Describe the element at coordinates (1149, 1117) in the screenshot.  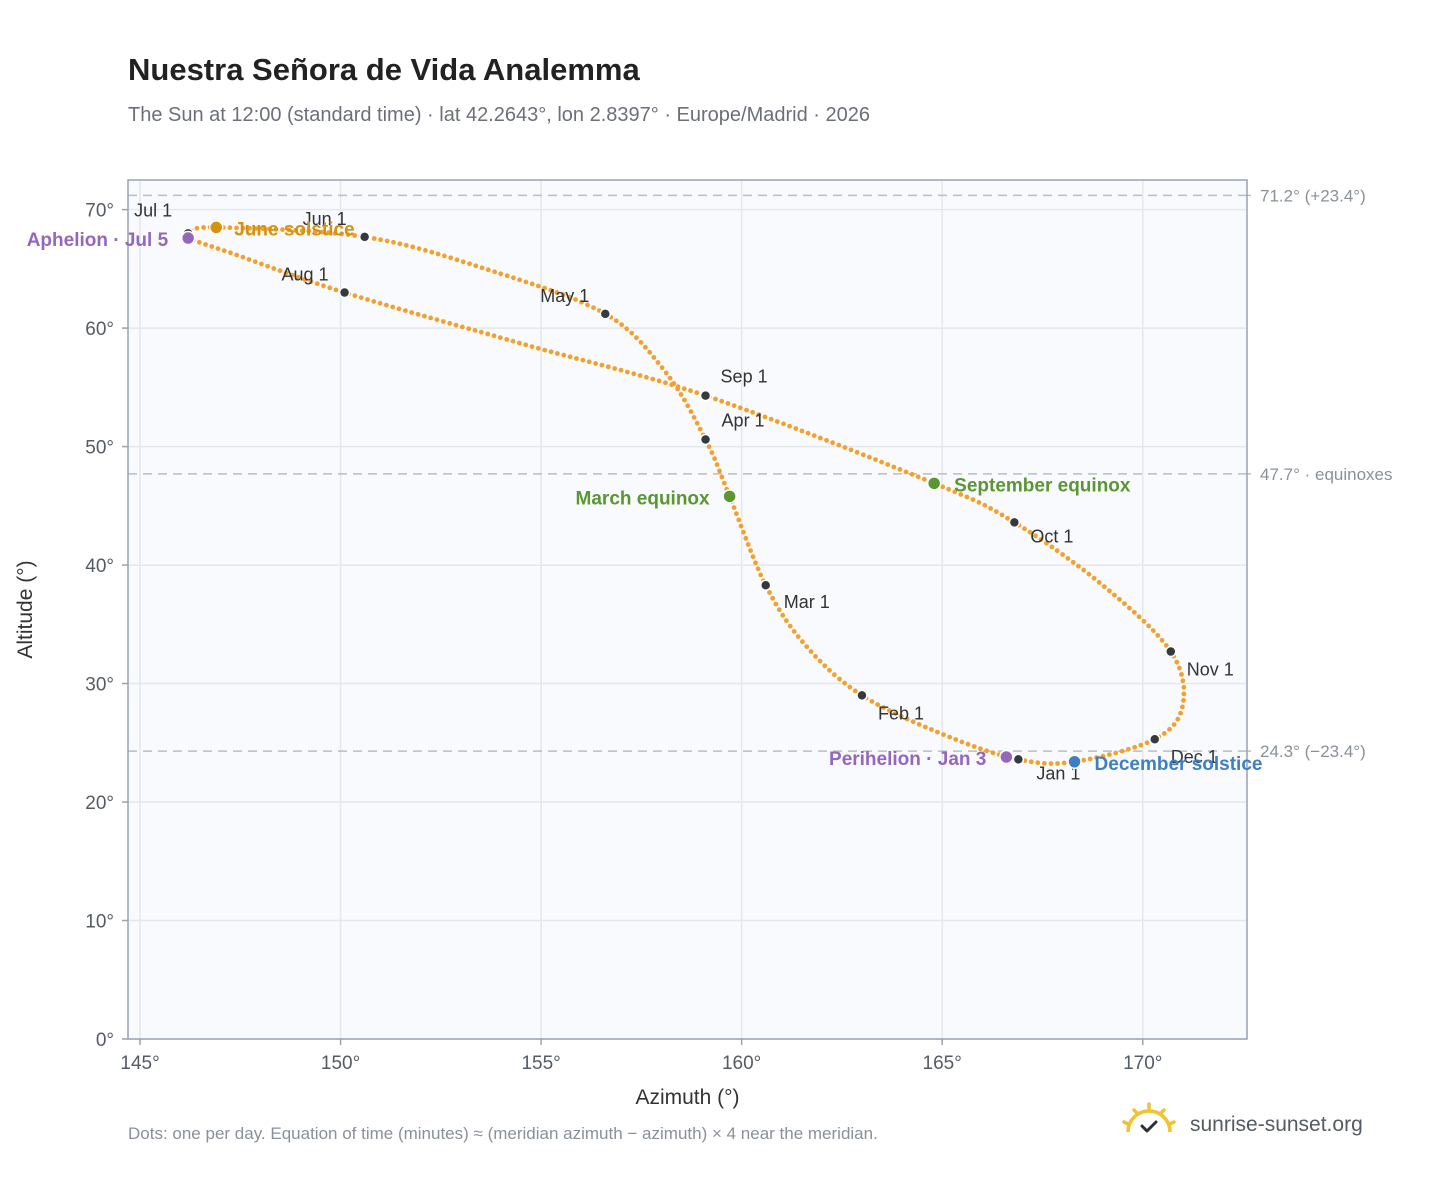
I see `sun-logo-icon` at that location.